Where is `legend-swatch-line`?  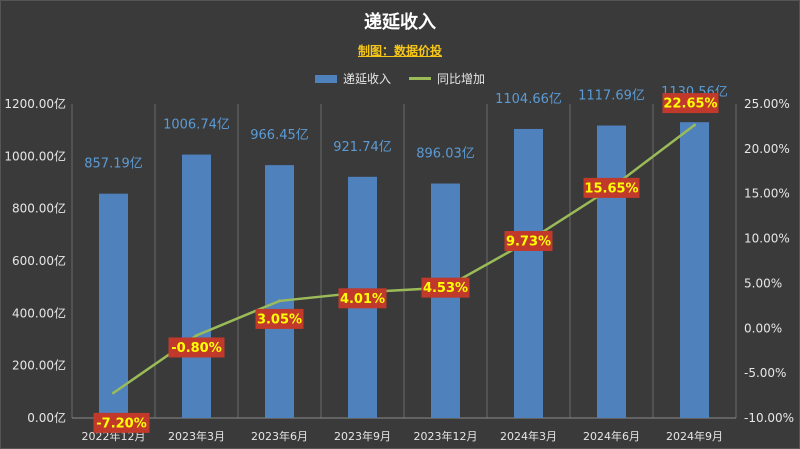
legend-swatch-line is located at coordinates (420, 78).